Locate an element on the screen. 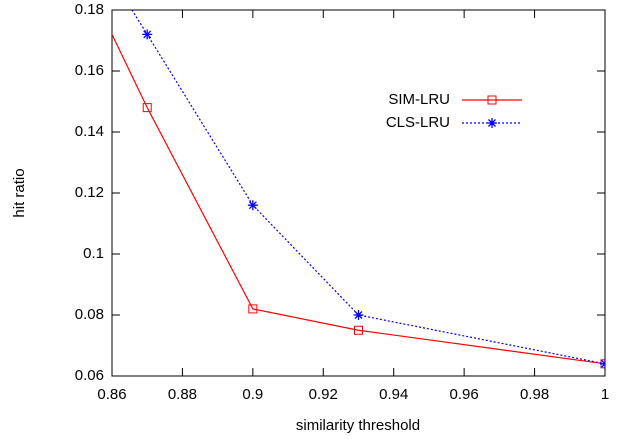 Image resolution: width=619 pixels, height=439 pixels. x-axis-label: similarity threshold is located at coordinates (358, 425).